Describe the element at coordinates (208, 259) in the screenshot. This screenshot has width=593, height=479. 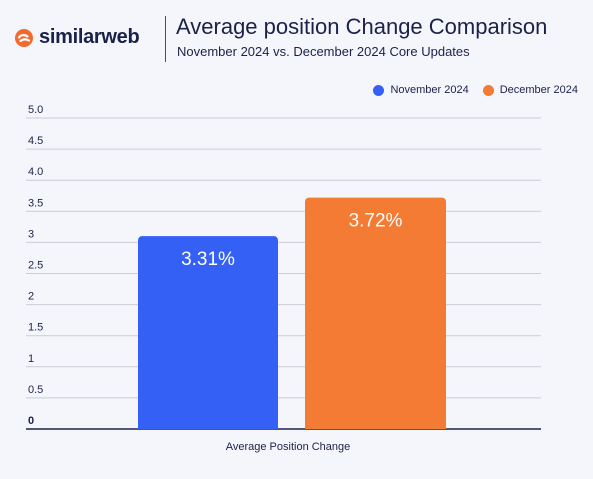
I see `data-label-november: 3.31%` at that location.